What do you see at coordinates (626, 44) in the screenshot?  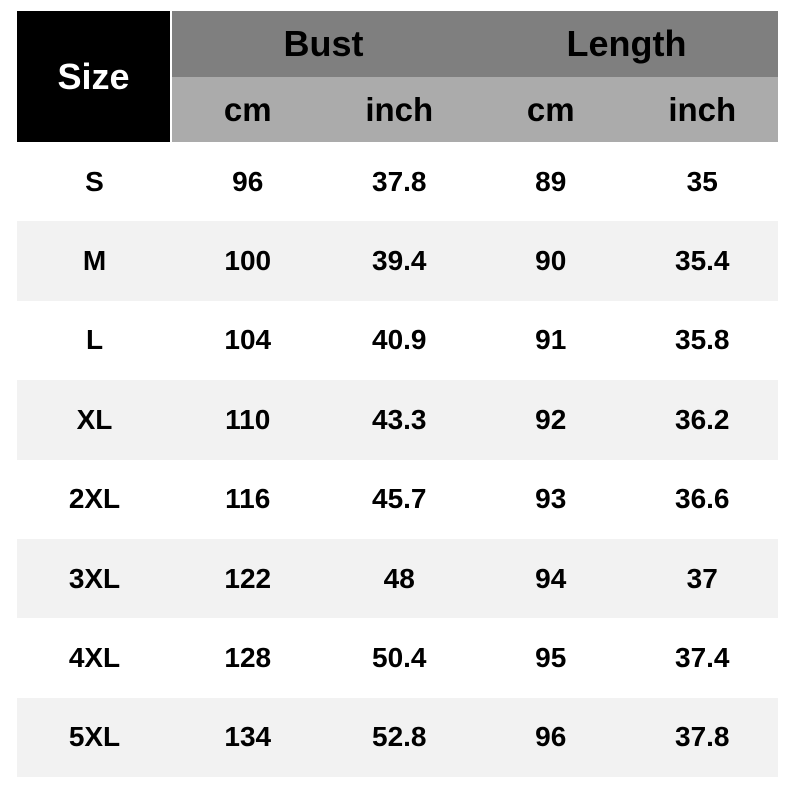 I see `group-header-length: Length` at bounding box center [626, 44].